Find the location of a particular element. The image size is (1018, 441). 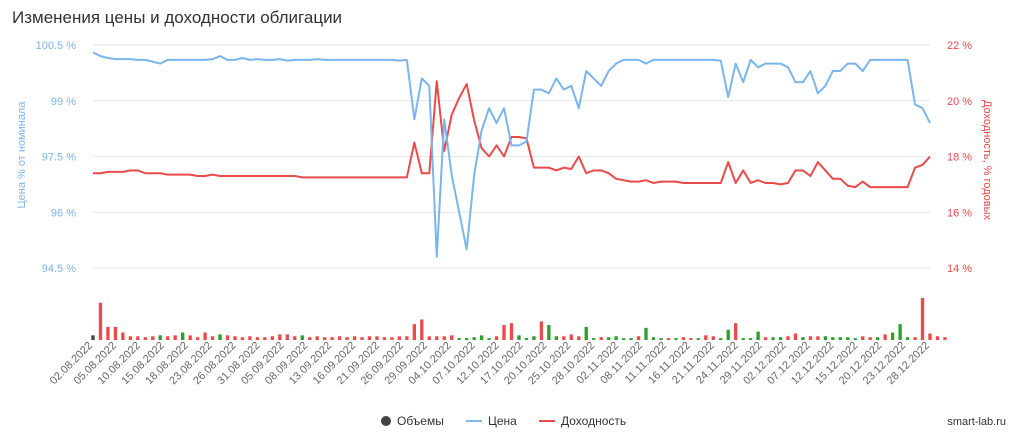

left-tick-label: 99 % is located at coordinates (63, 102).